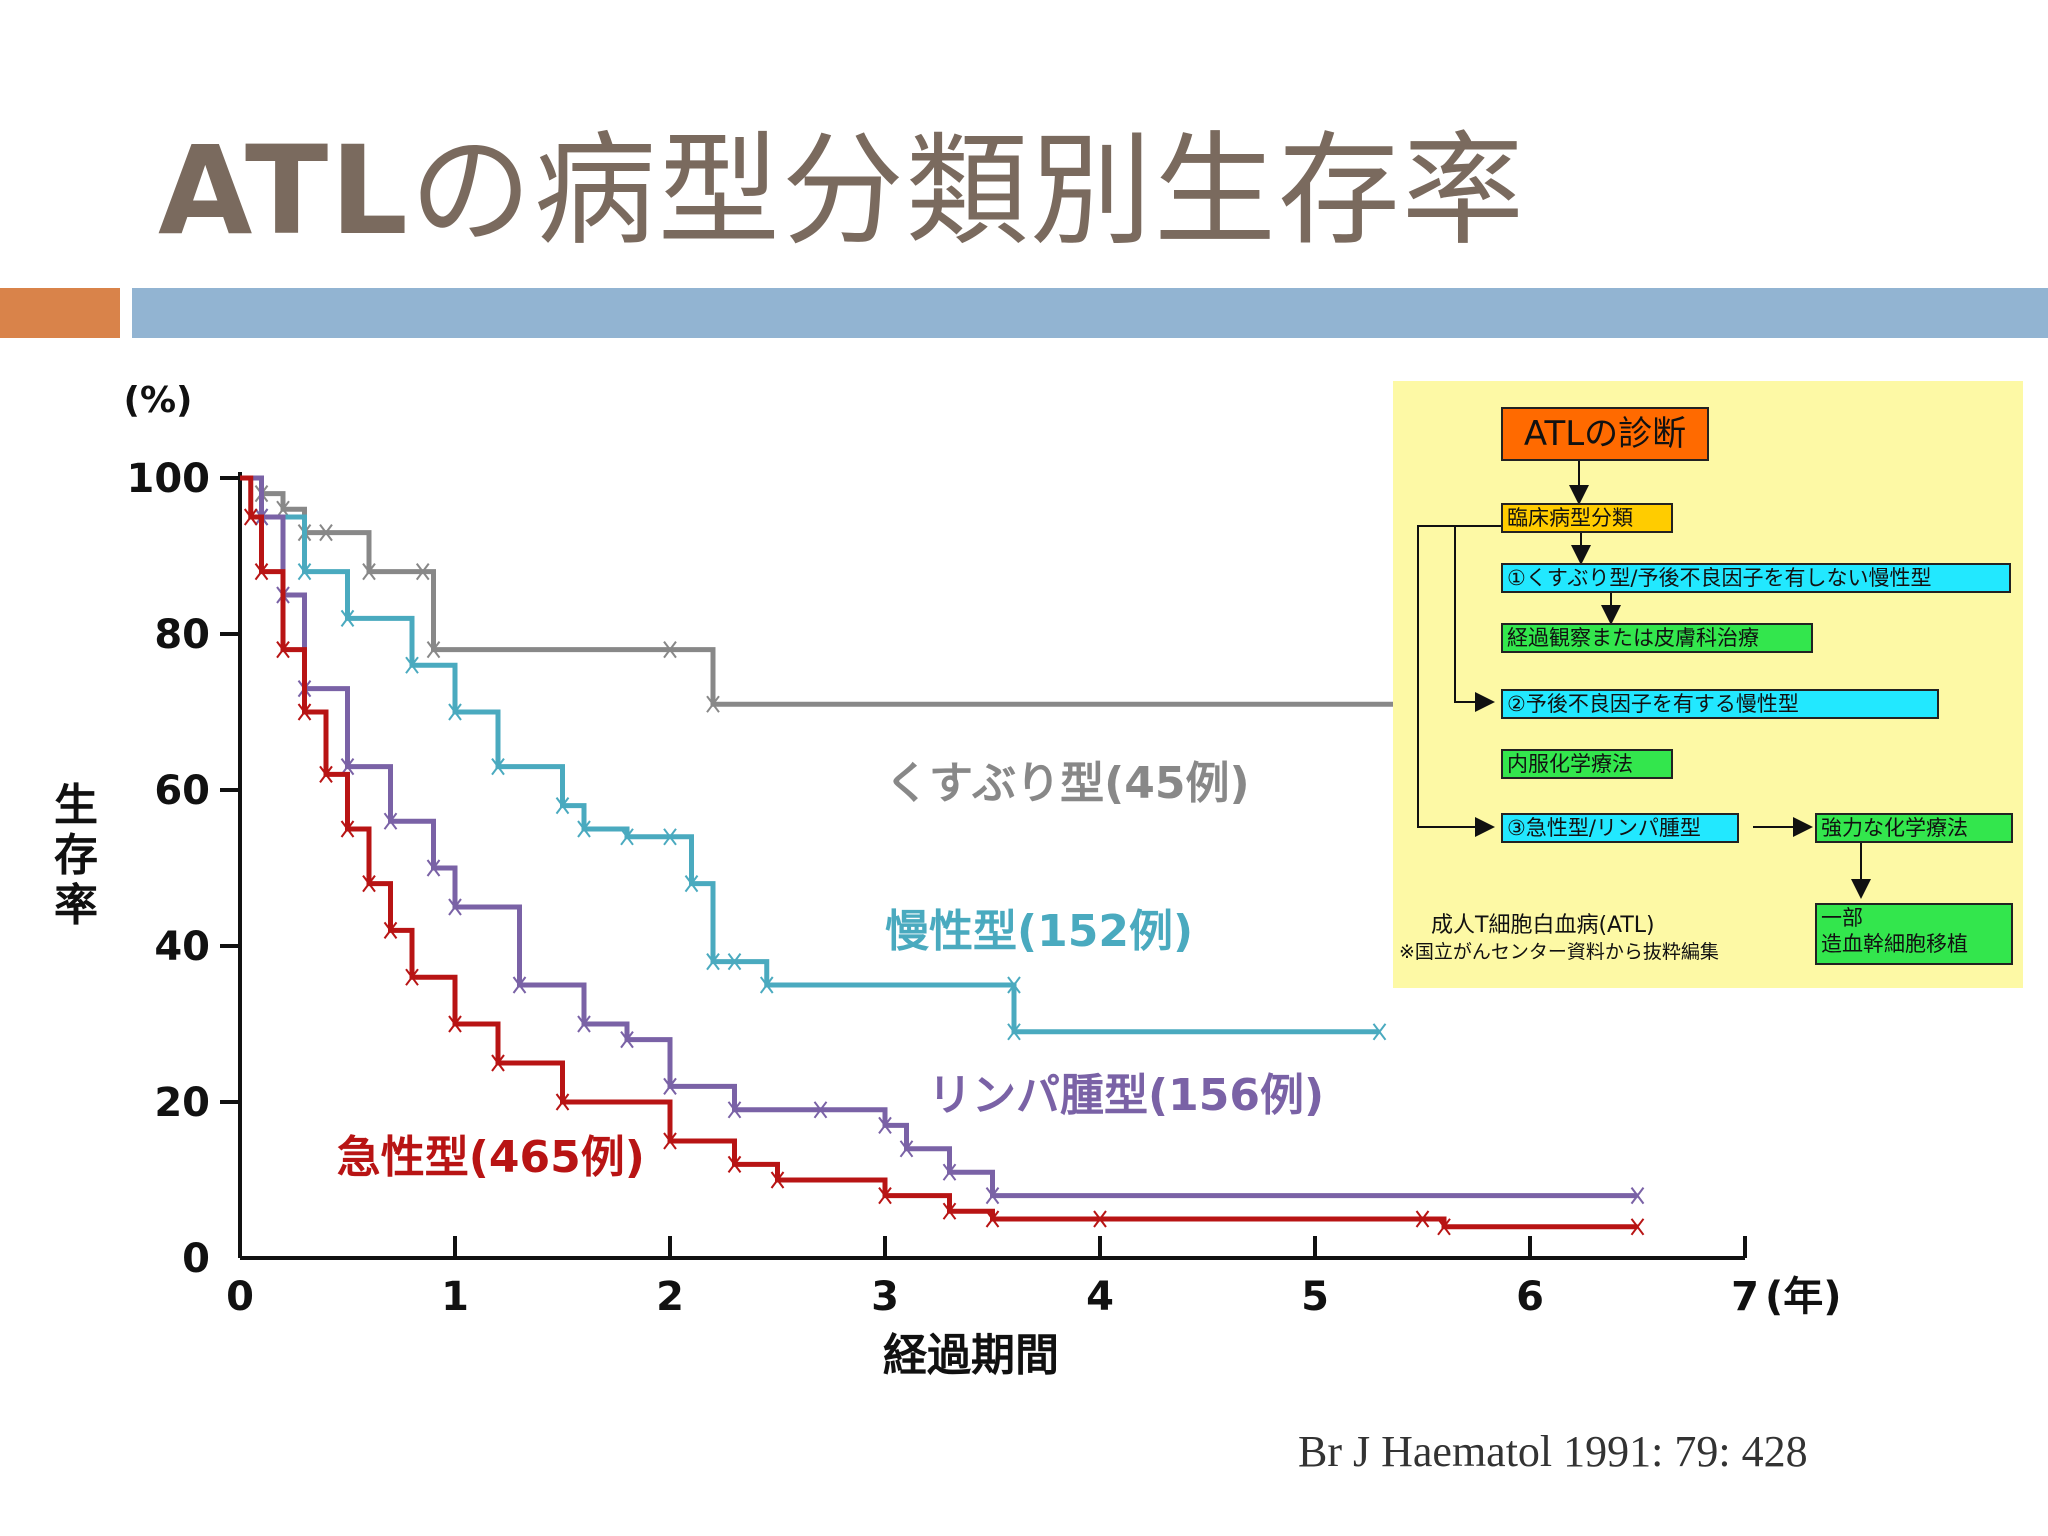 This screenshot has height=1536, width=2048. What do you see at coordinates (1100, 1297) in the screenshot?
I see `x-tick-label: 4` at bounding box center [1100, 1297].